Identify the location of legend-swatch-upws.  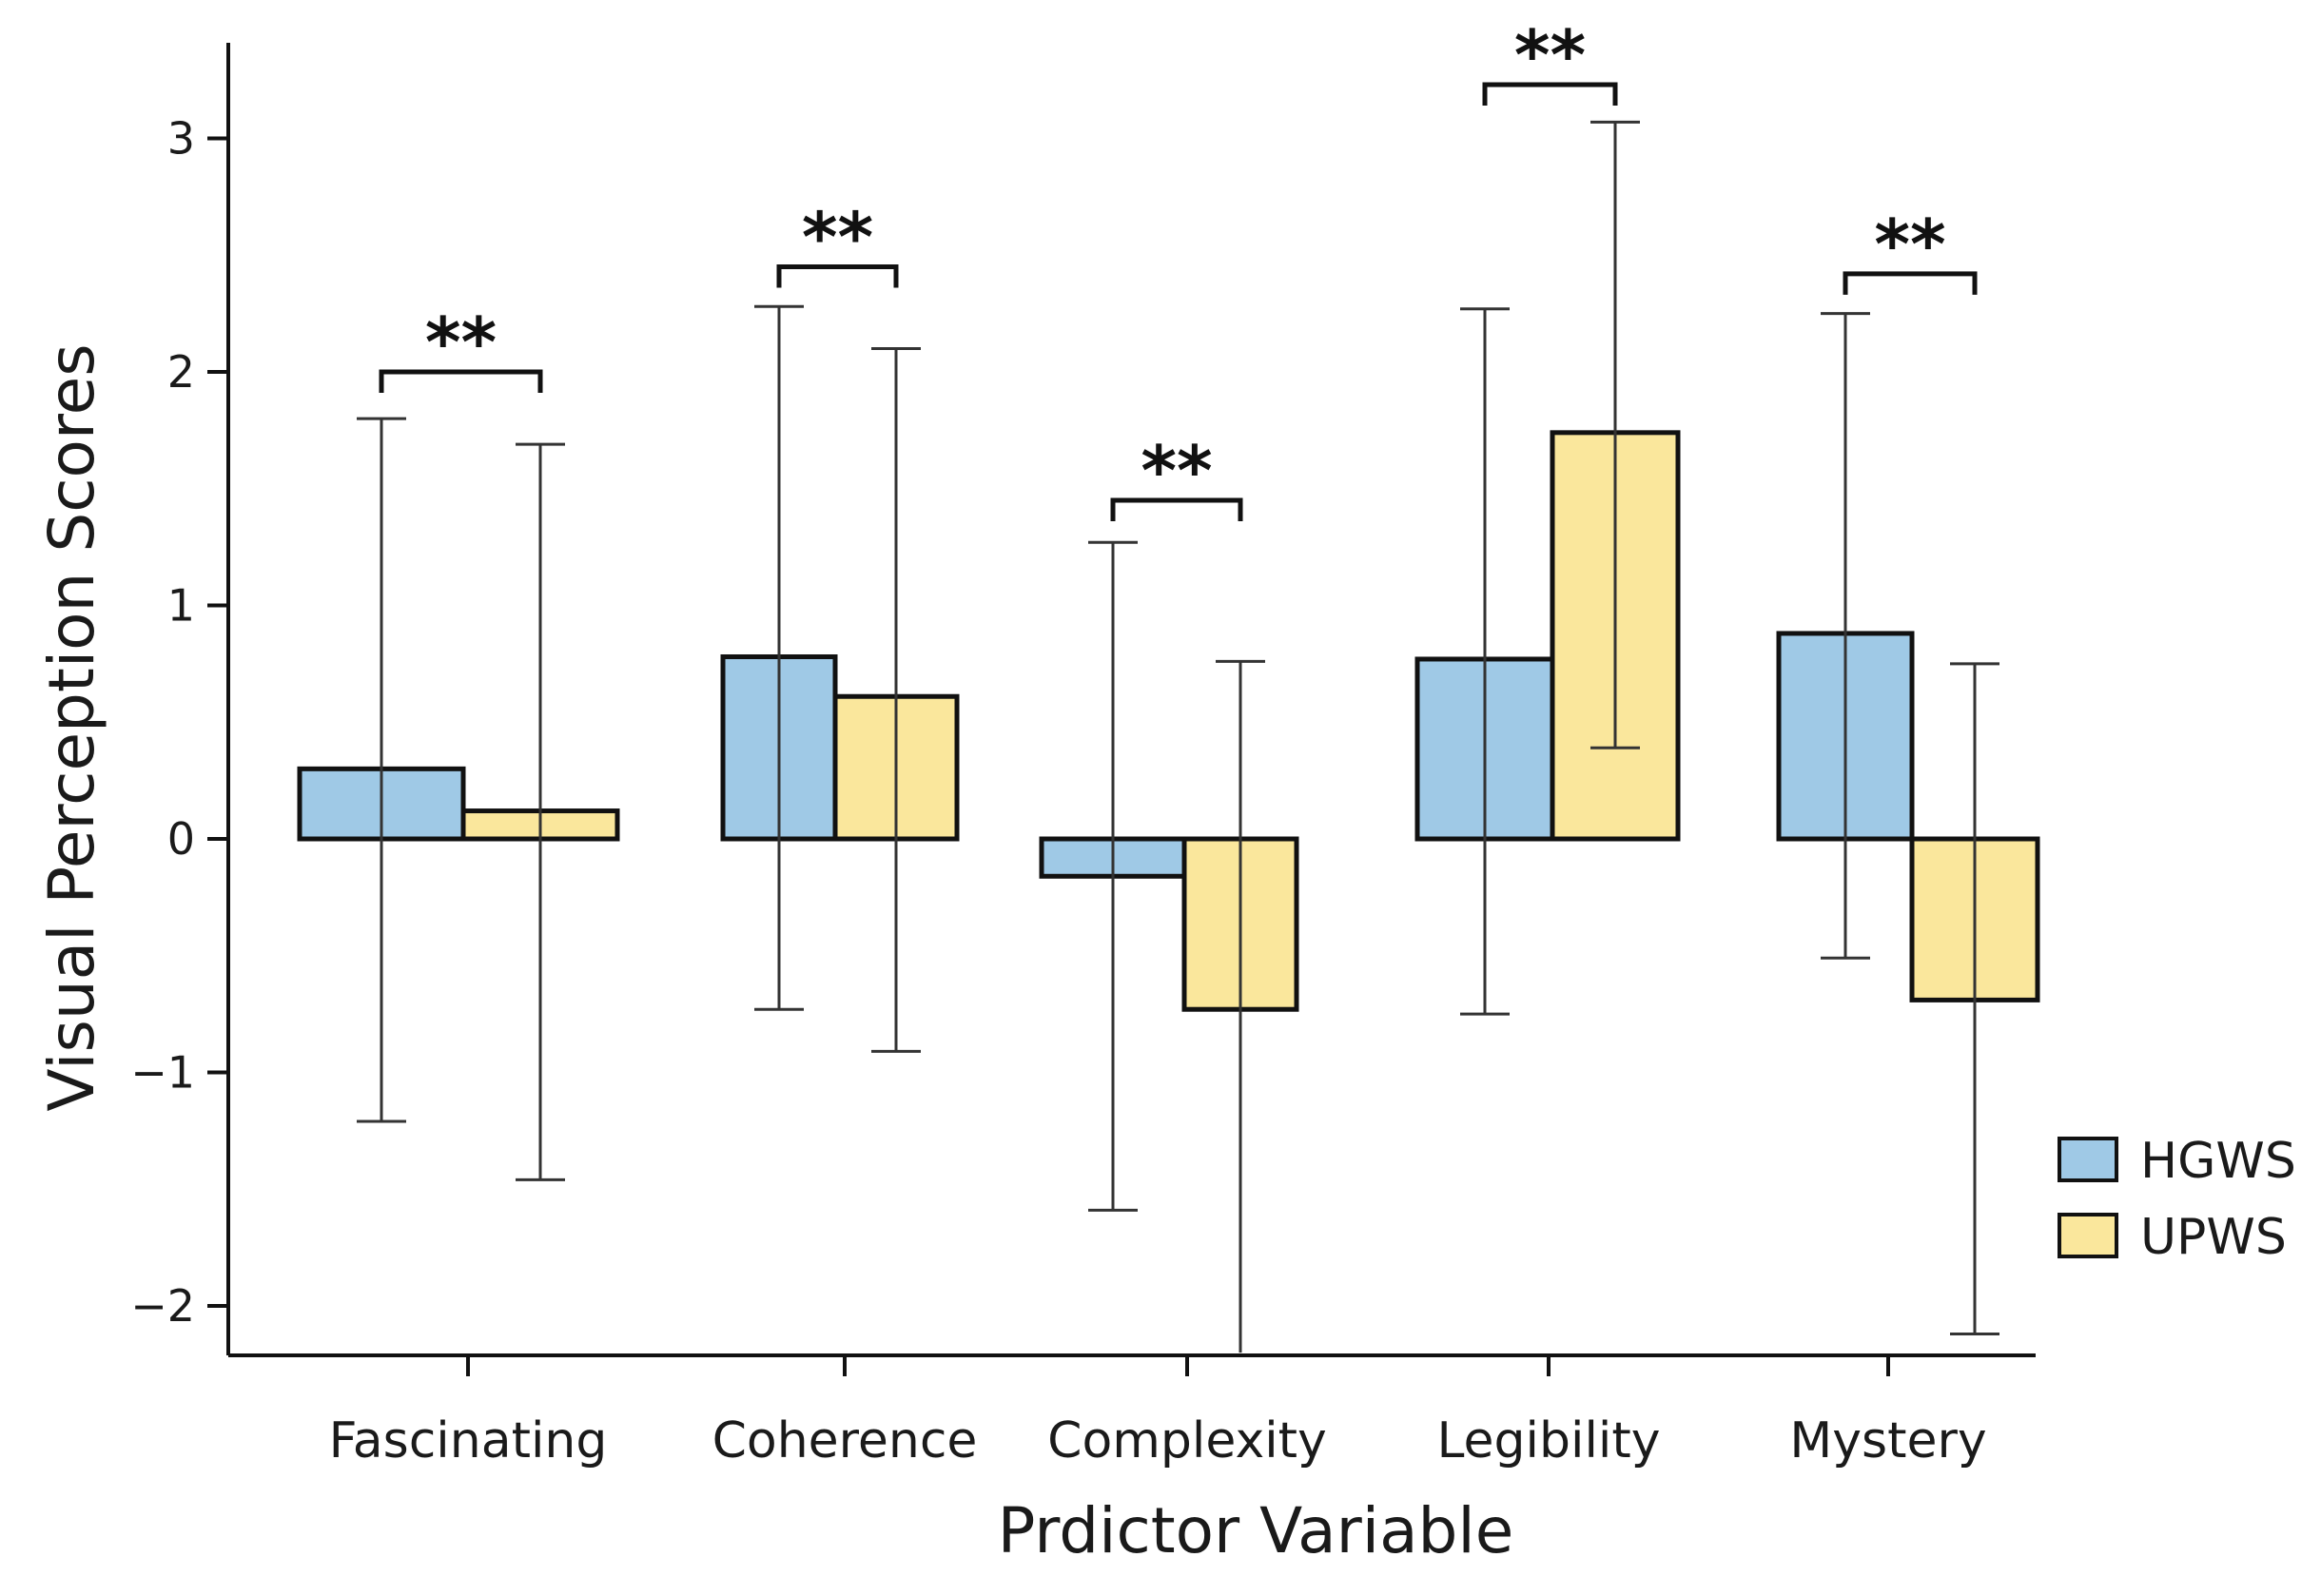
(2088, 1235).